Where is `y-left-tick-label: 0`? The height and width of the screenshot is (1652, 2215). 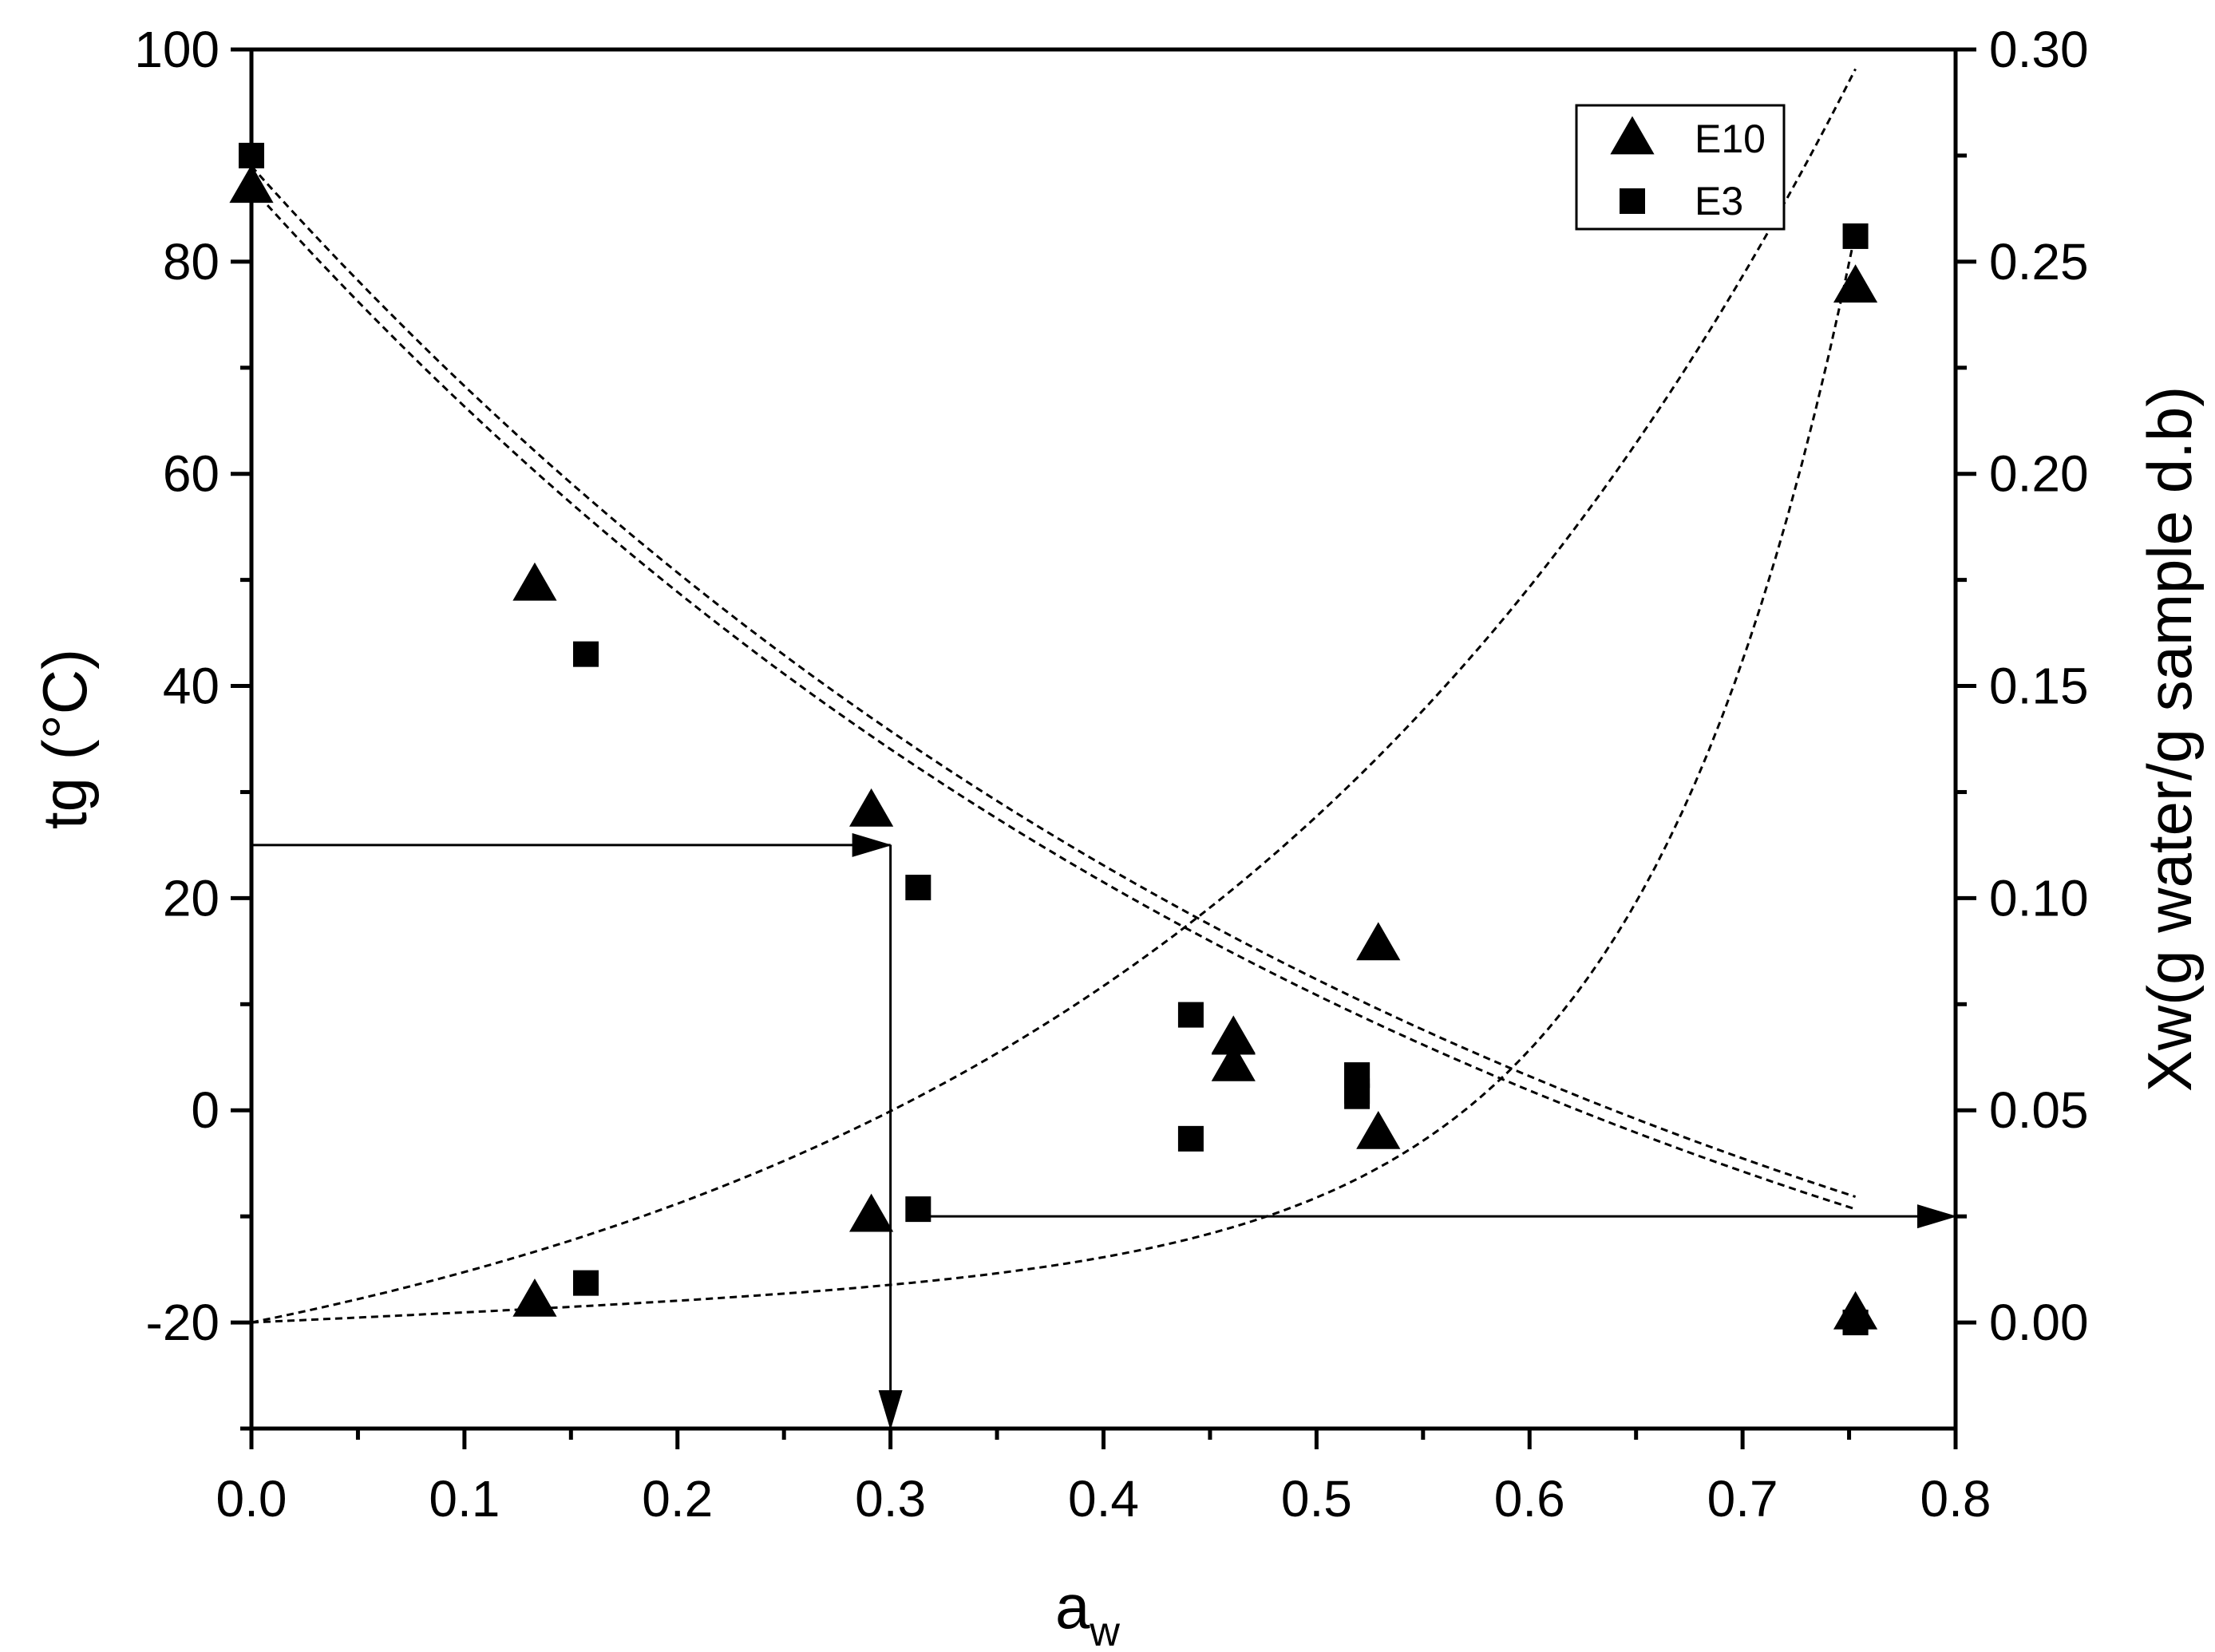 y-left-tick-label: 0 is located at coordinates (205, 1110).